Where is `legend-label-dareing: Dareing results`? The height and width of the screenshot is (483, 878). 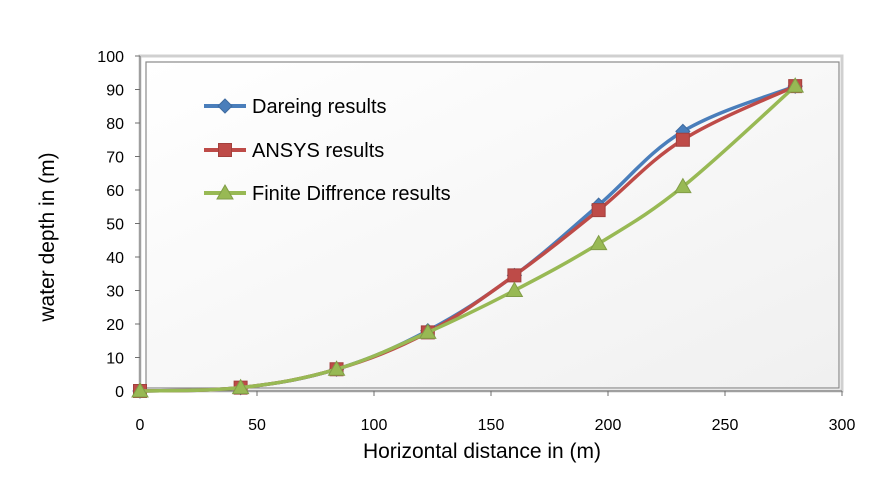 legend-label-dareing: Dareing results is located at coordinates (319, 107).